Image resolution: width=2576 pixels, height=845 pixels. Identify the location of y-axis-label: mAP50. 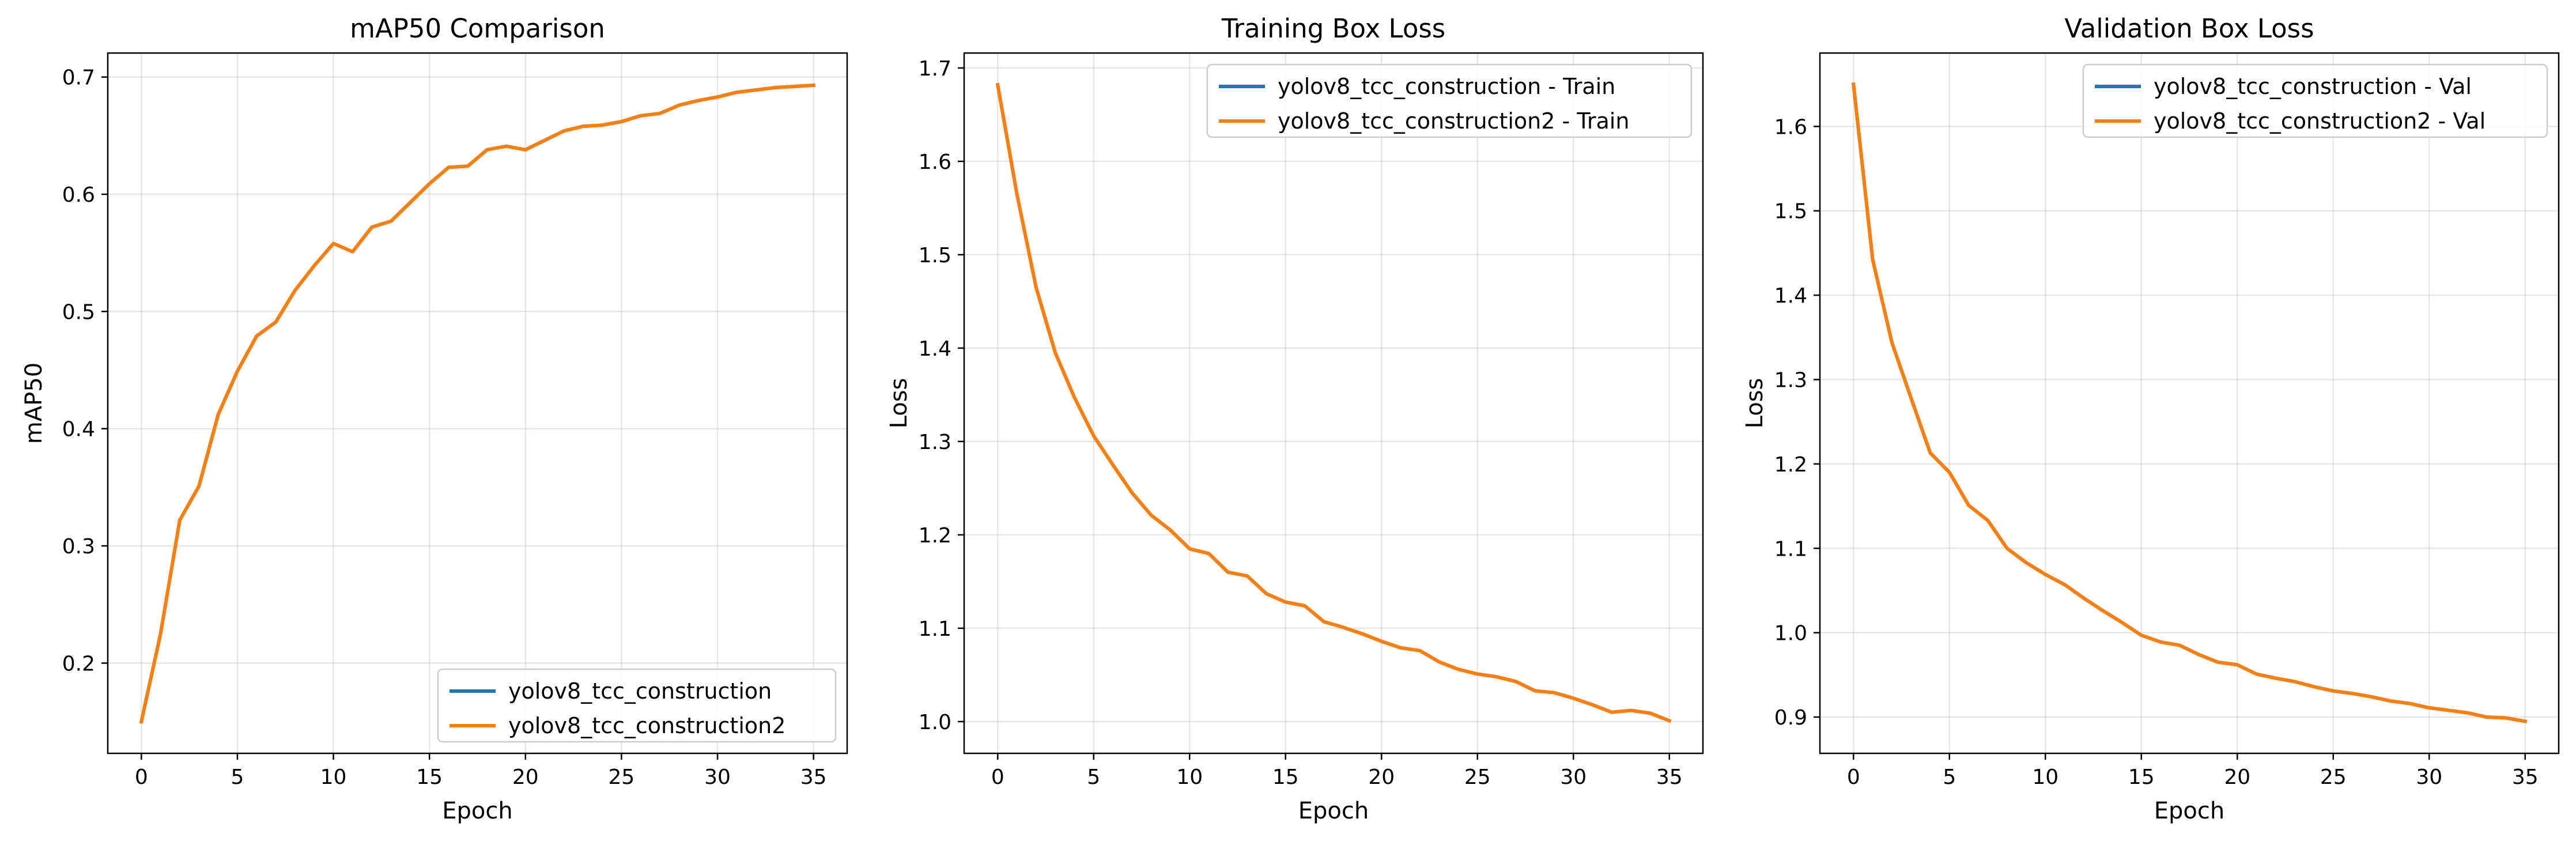
(34, 403).